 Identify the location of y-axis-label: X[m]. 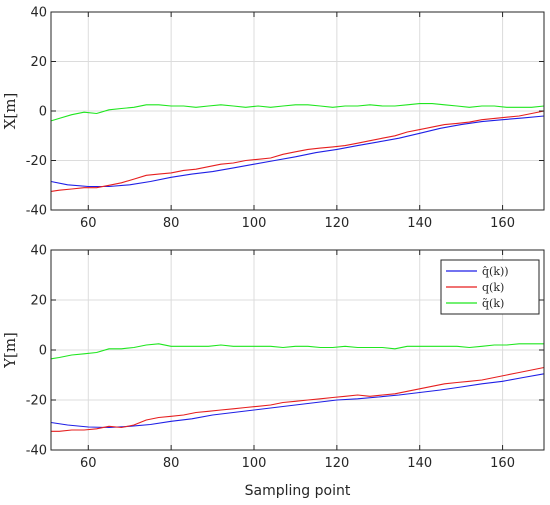
(10, 111).